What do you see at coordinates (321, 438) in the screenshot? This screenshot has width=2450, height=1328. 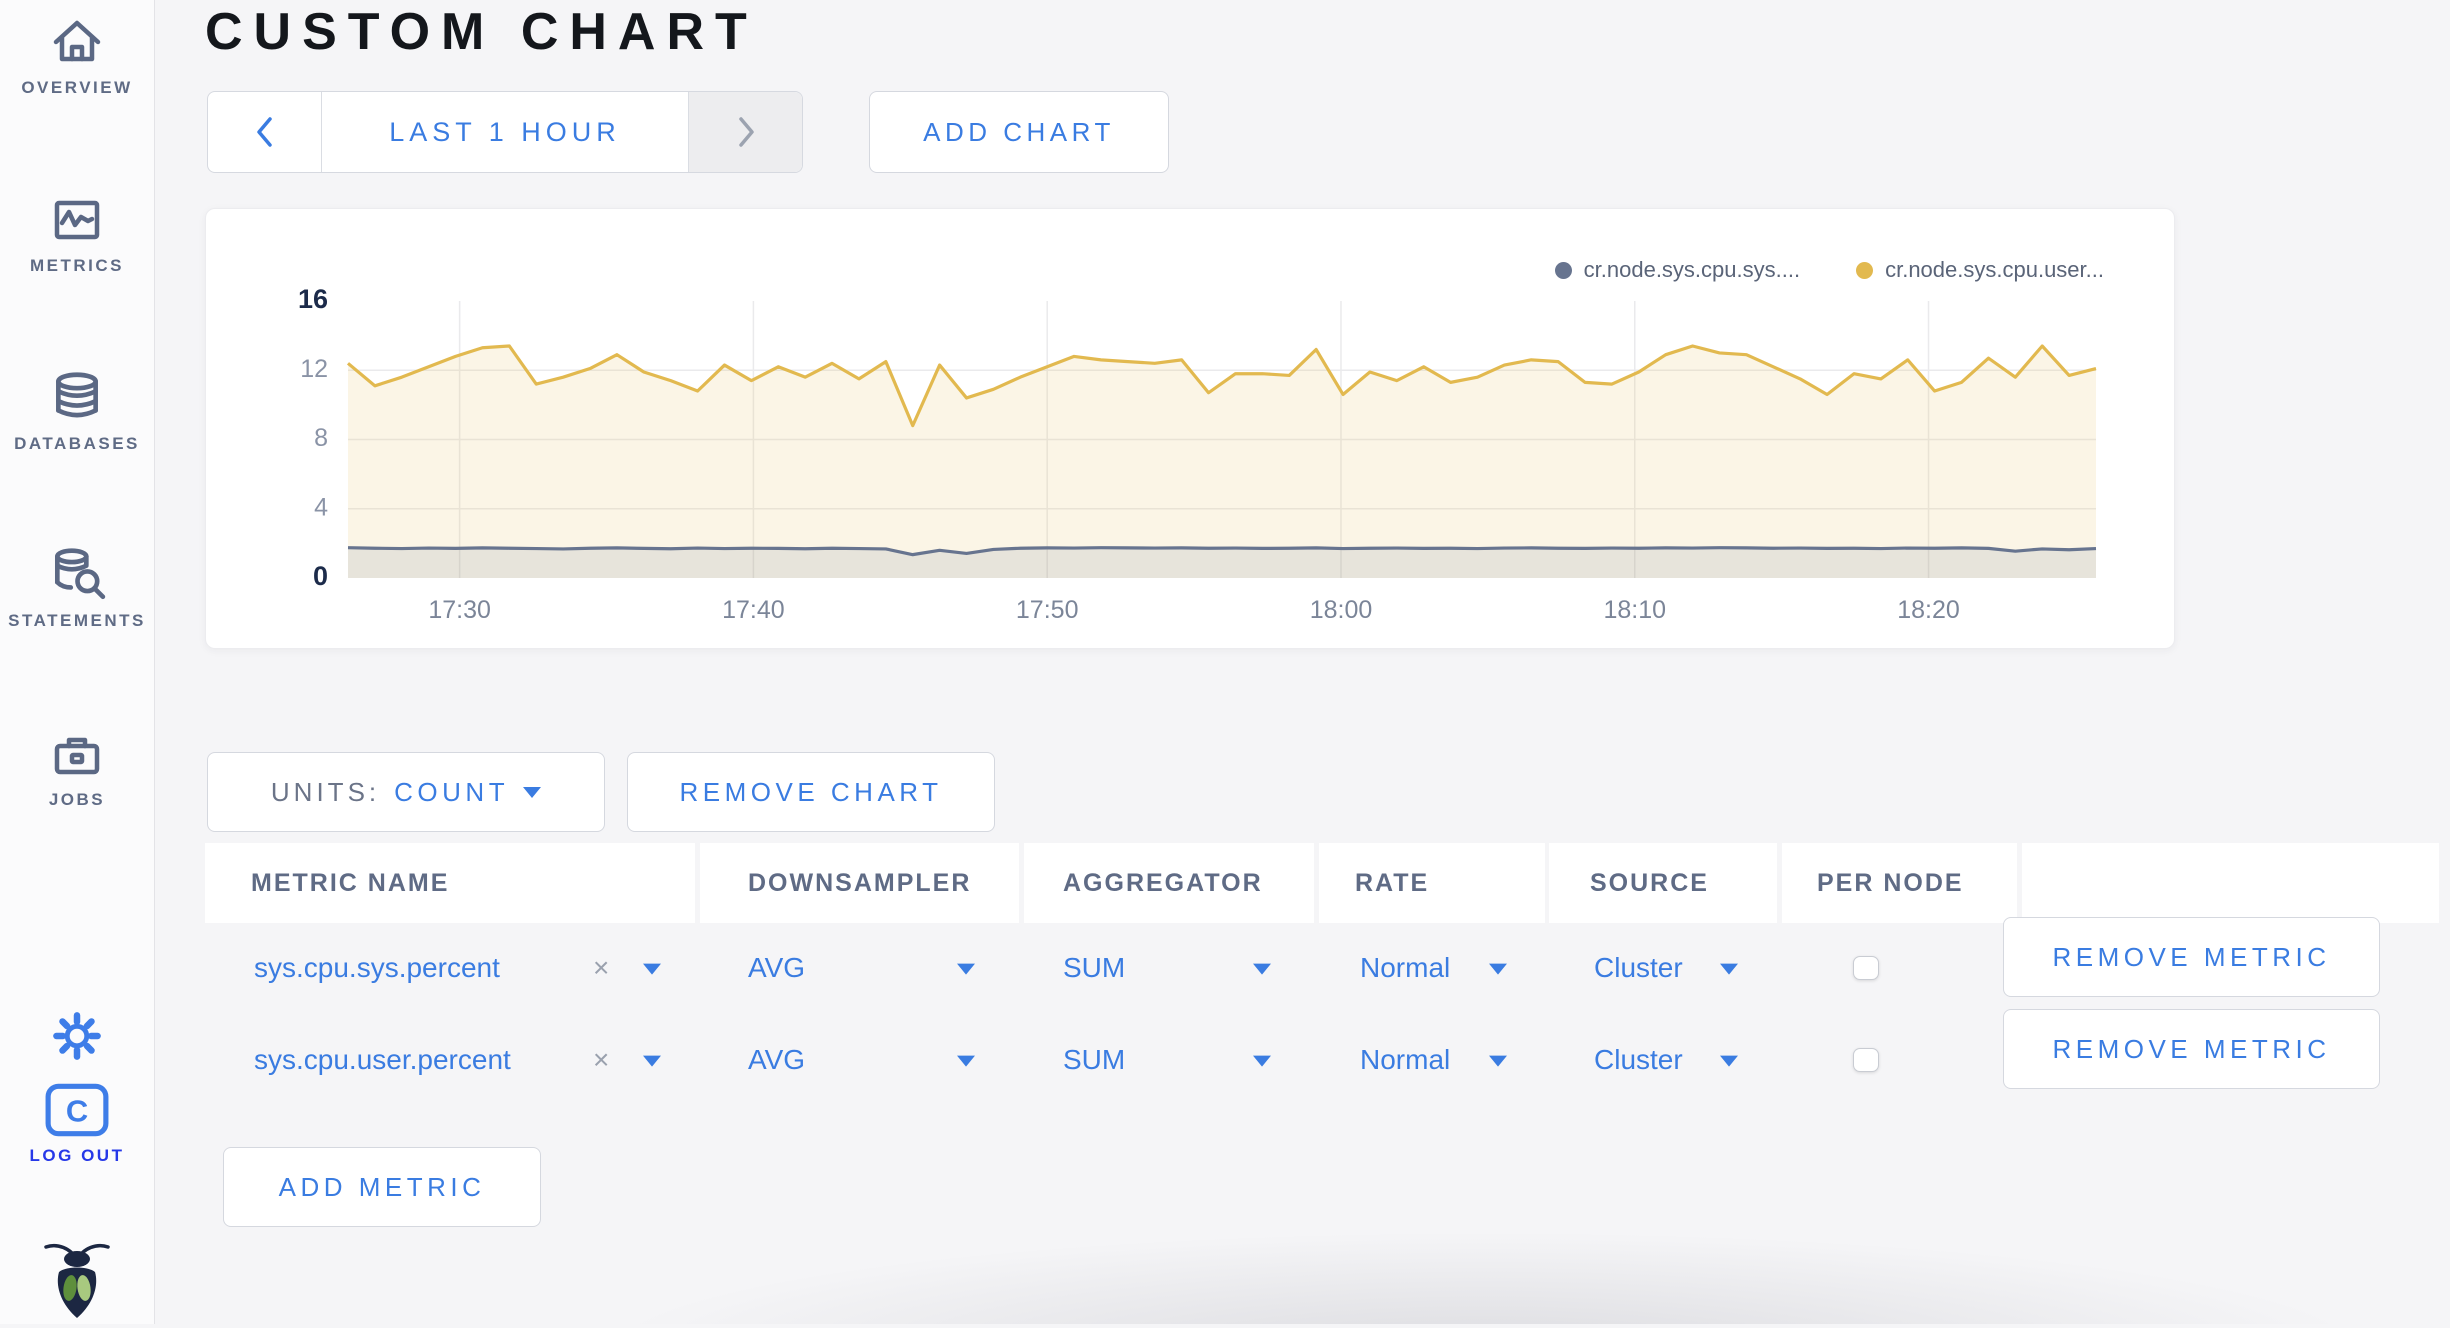 I see `svg-text: 8` at bounding box center [321, 438].